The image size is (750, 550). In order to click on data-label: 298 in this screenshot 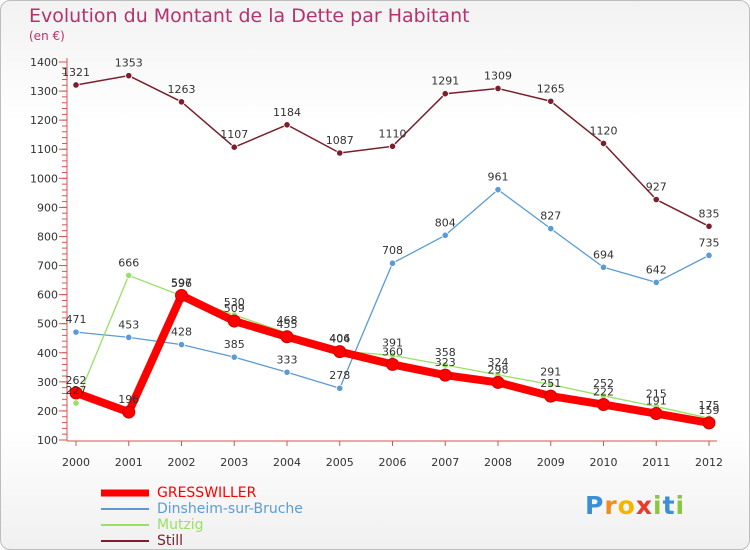, I will do `click(498, 369)`.